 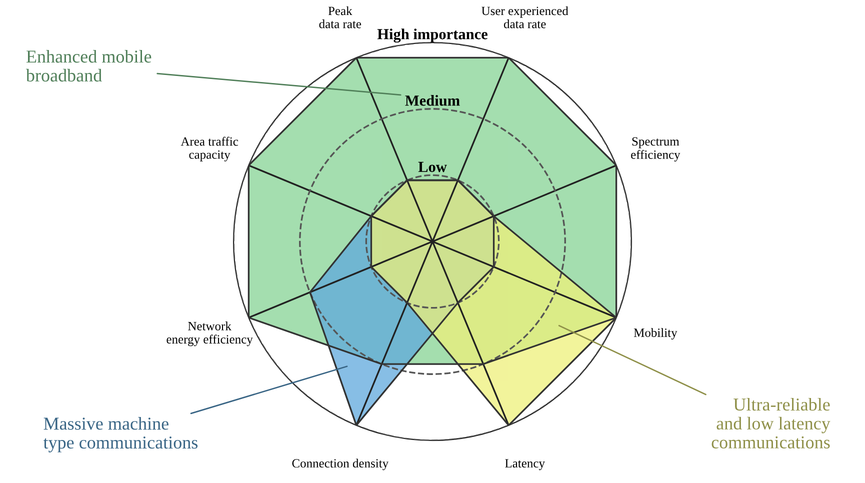 I want to click on text: Enhanced mobile broadband, so click(x=89, y=66).